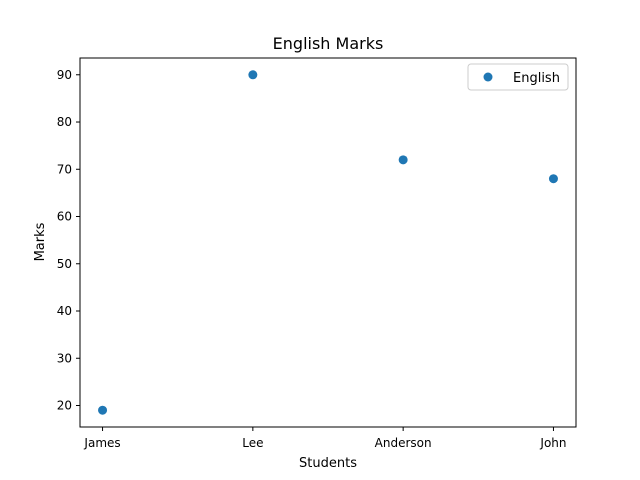 This screenshot has height=480, width=640. Describe the element at coordinates (64, 217) in the screenshot. I see `y-tick-label: 60` at that location.